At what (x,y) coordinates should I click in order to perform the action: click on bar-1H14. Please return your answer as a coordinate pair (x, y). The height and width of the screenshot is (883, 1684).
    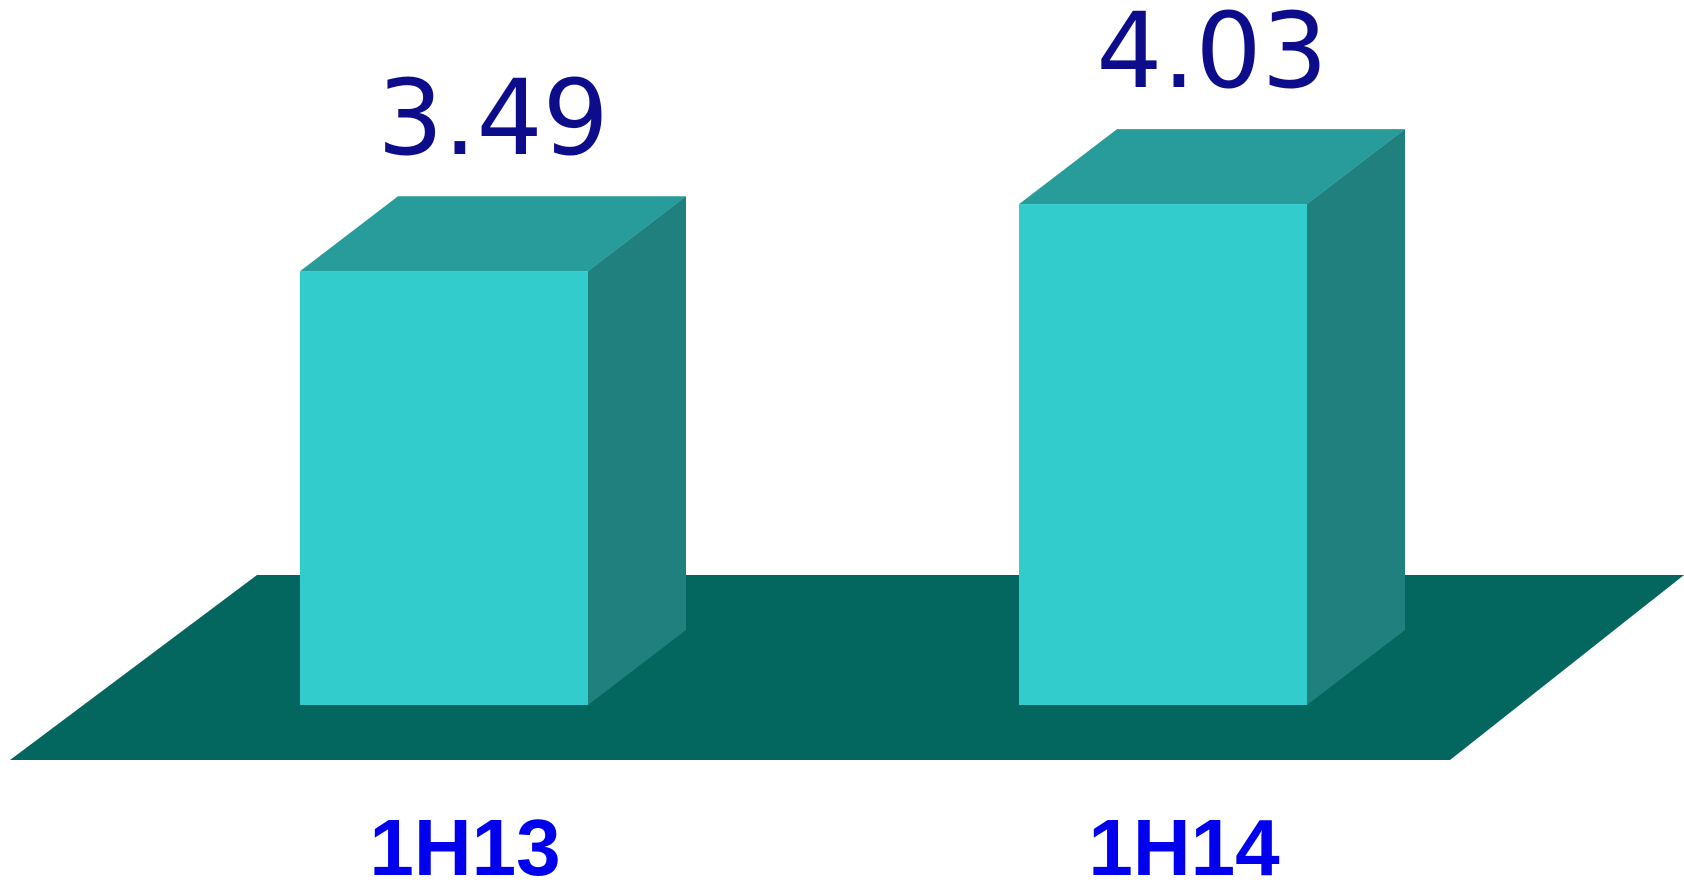
    Looking at the image, I should click on (1212, 417).